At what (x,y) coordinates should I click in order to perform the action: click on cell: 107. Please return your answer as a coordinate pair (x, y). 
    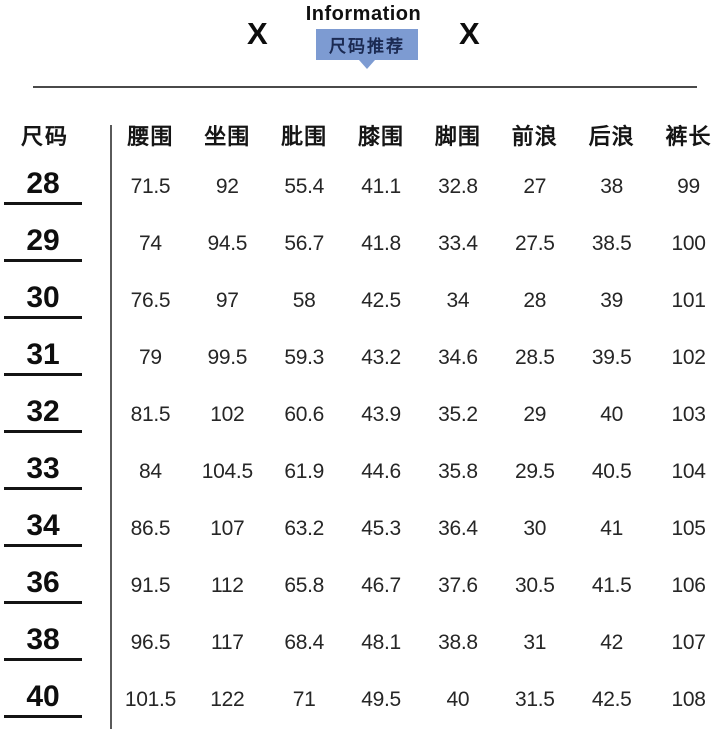
    Looking at the image, I should click on (227, 528).